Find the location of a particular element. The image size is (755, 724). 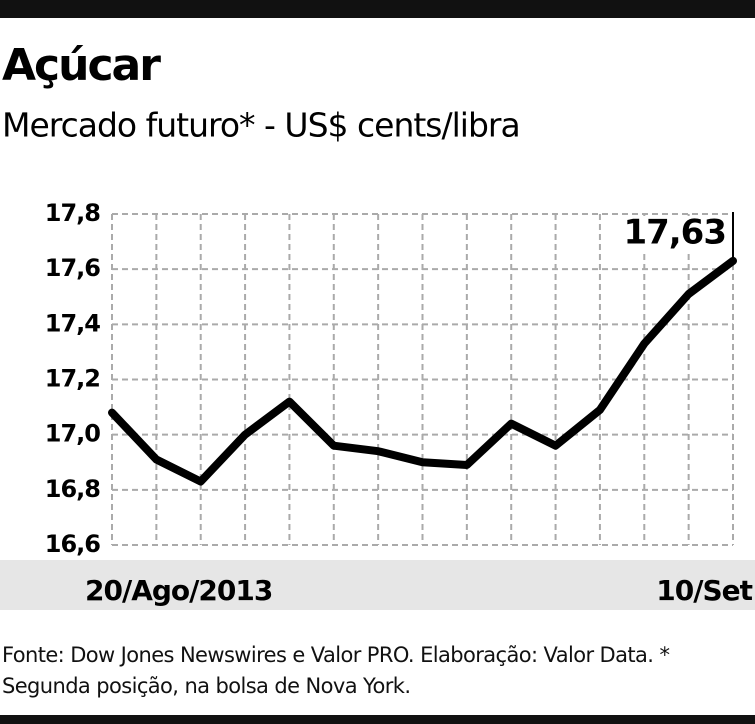

y-tick-label: 17,6 is located at coordinates (73, 268).